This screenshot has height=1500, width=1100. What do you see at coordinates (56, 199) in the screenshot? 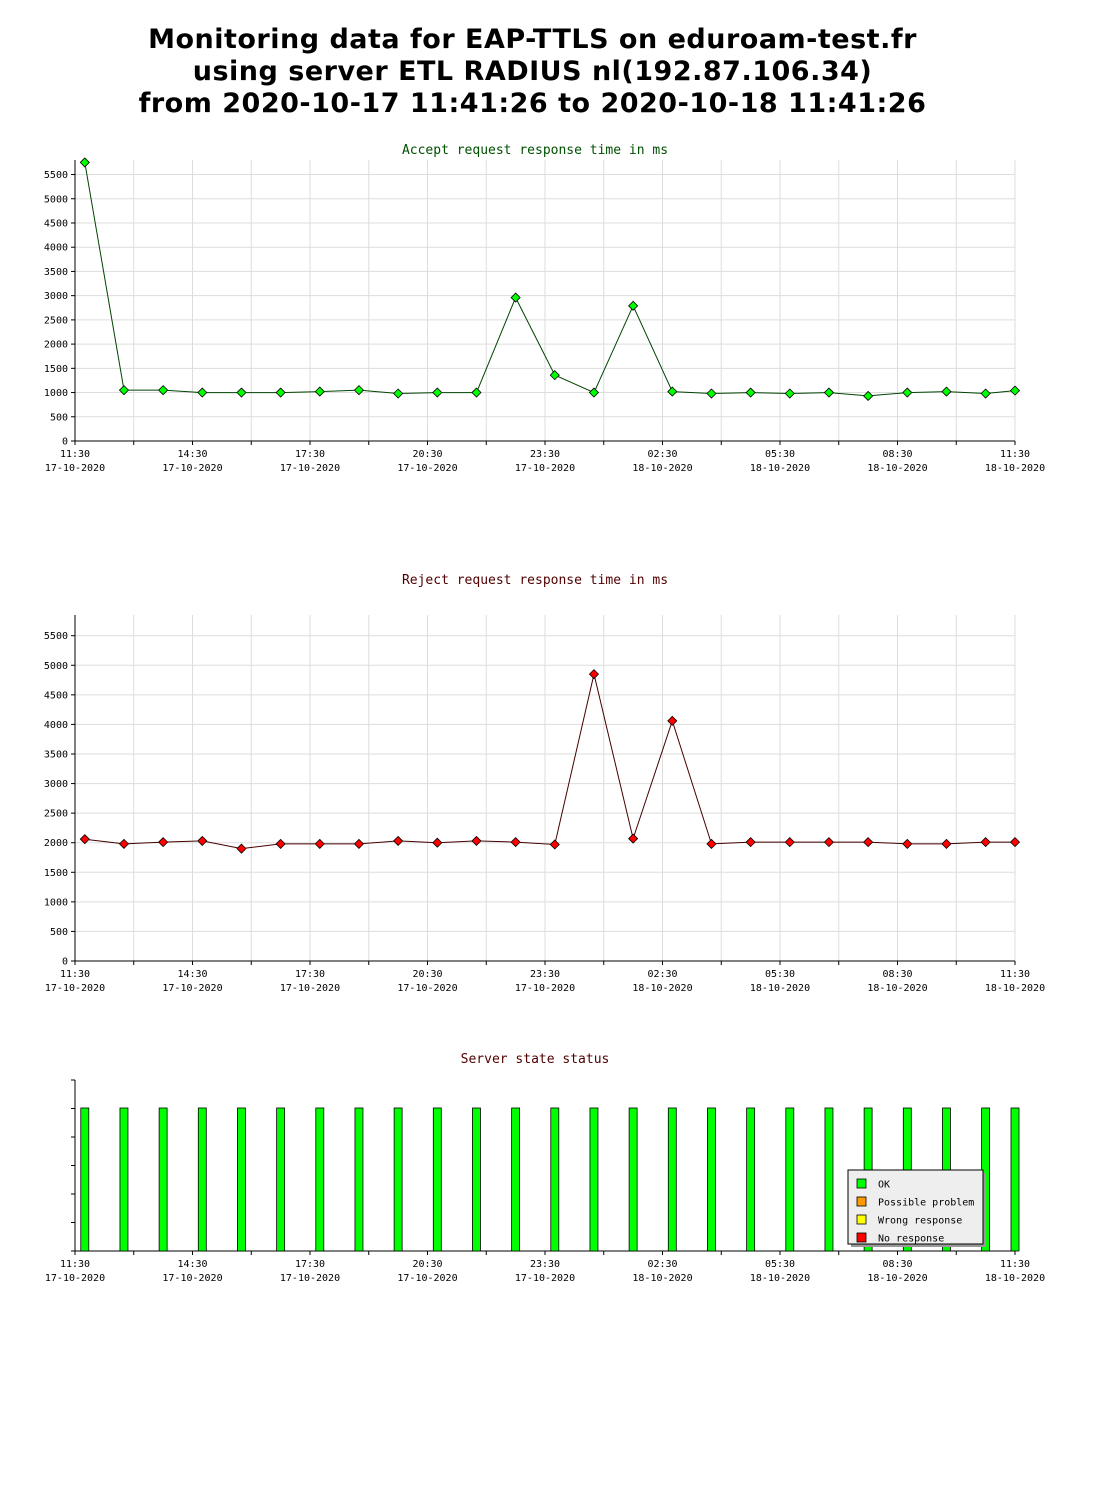
I see `accept-y-tick-label: 5000` at bounding box center [56, 199].